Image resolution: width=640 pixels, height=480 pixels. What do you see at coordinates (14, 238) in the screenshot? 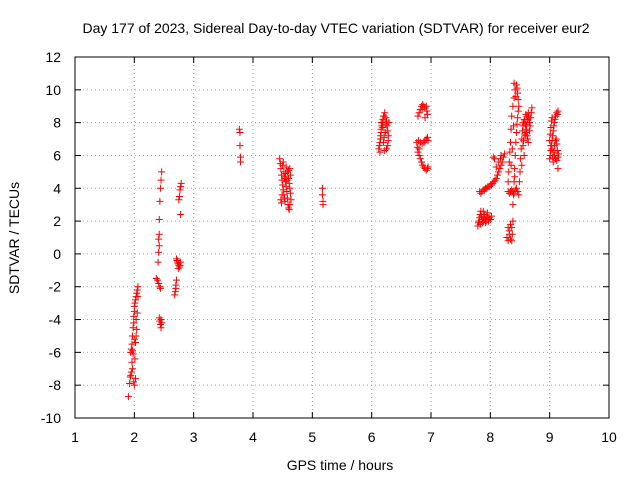
I see `y-axis-label: SDTVAR / TECUs` at bounding box center [14, 238].